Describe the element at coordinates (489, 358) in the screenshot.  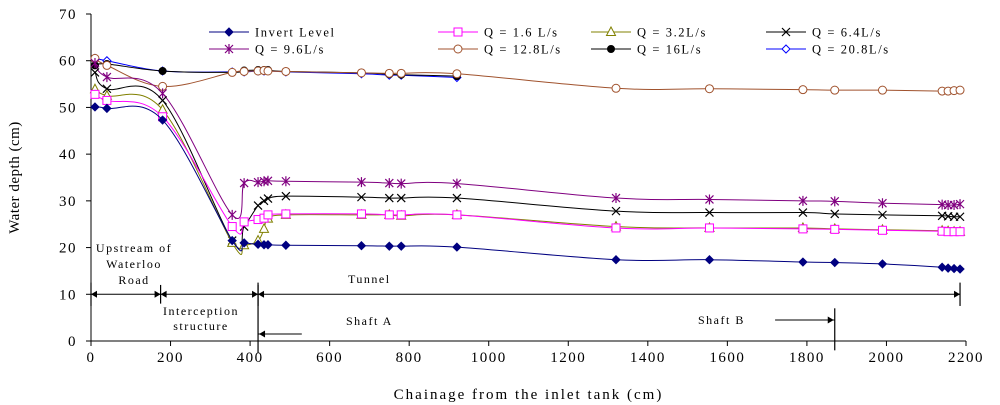
I see `x-tick-label: 1000` at that location.